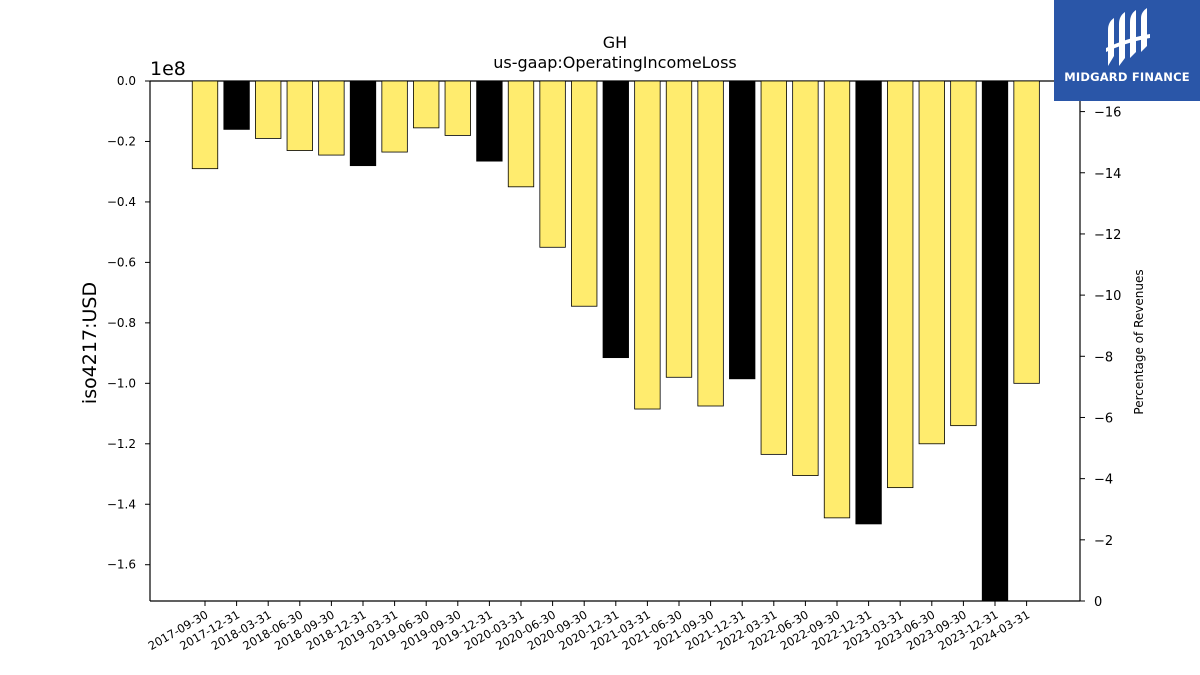 The image size is (1200, 675). I want to click on chart-title: GH, so click(615, 42).